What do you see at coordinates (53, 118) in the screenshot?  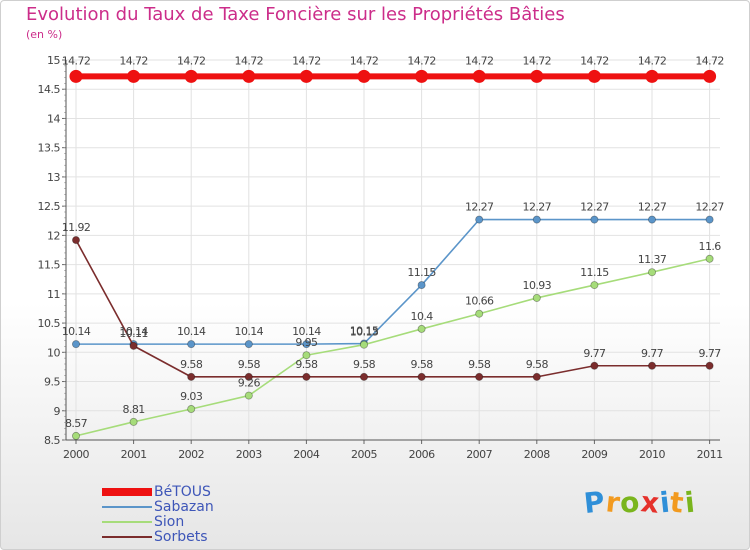 I see `y-tick-label: 14` at bounding box center [53, 118].